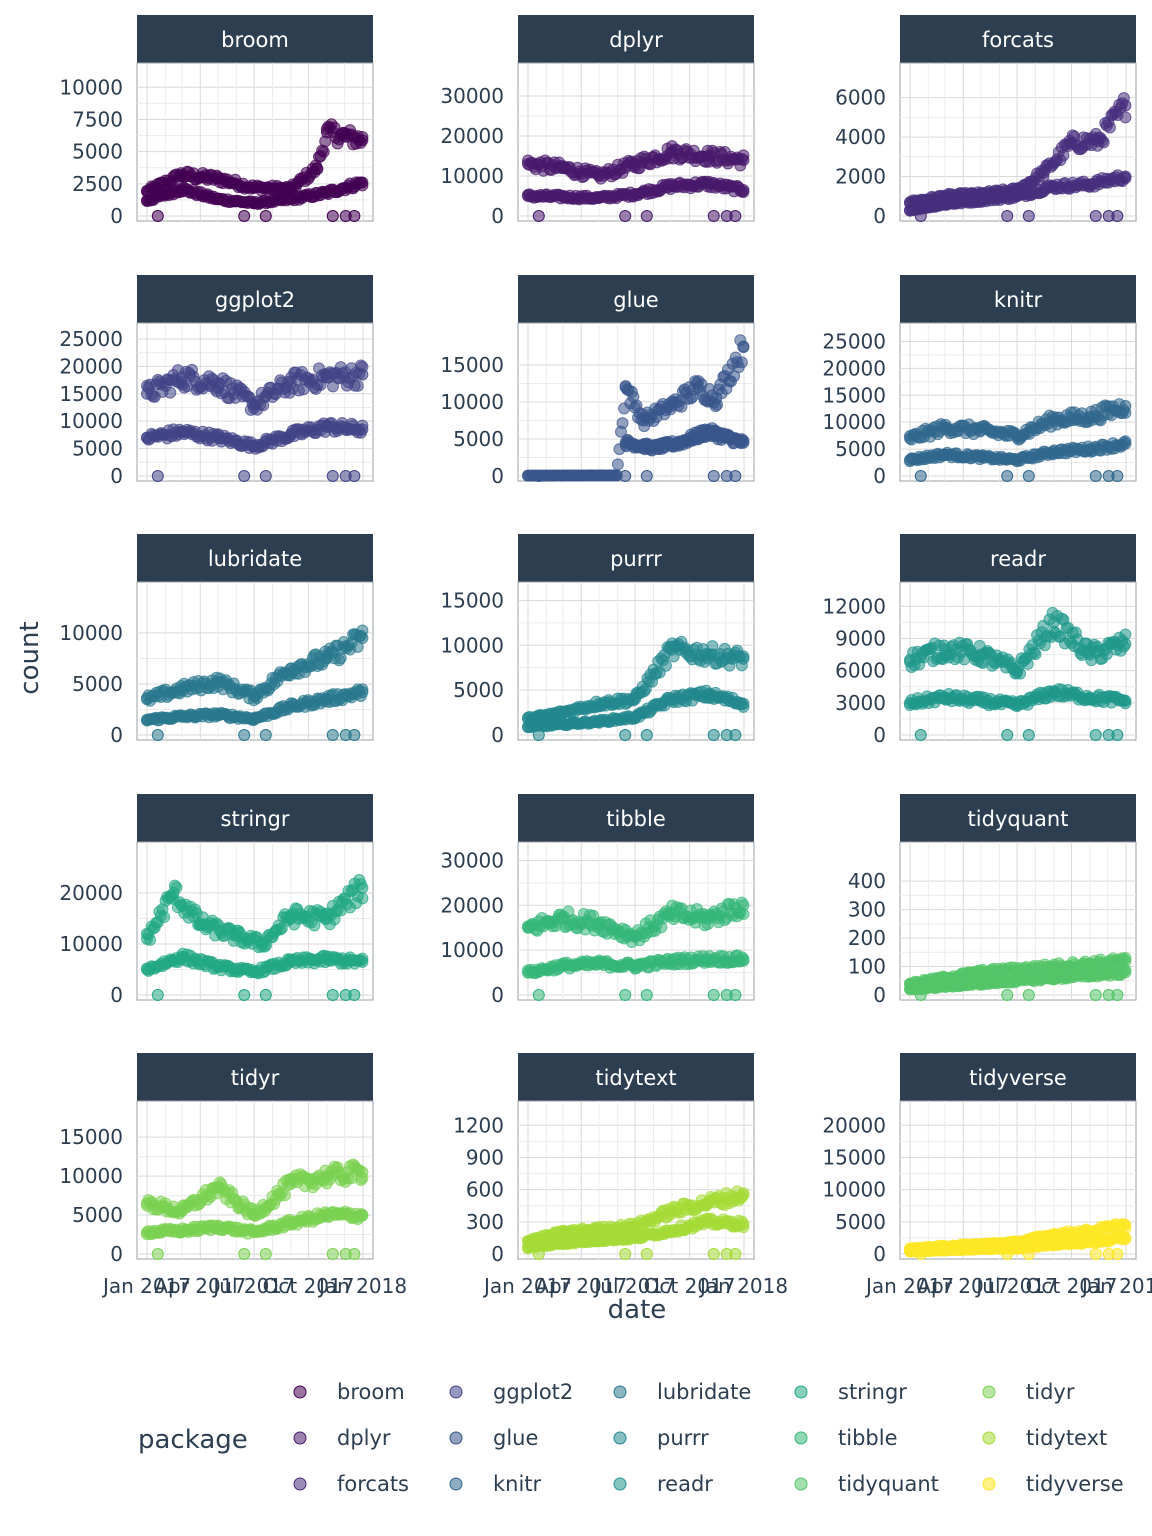  I want to click on y-tick-label: 300, so click(867, 910).